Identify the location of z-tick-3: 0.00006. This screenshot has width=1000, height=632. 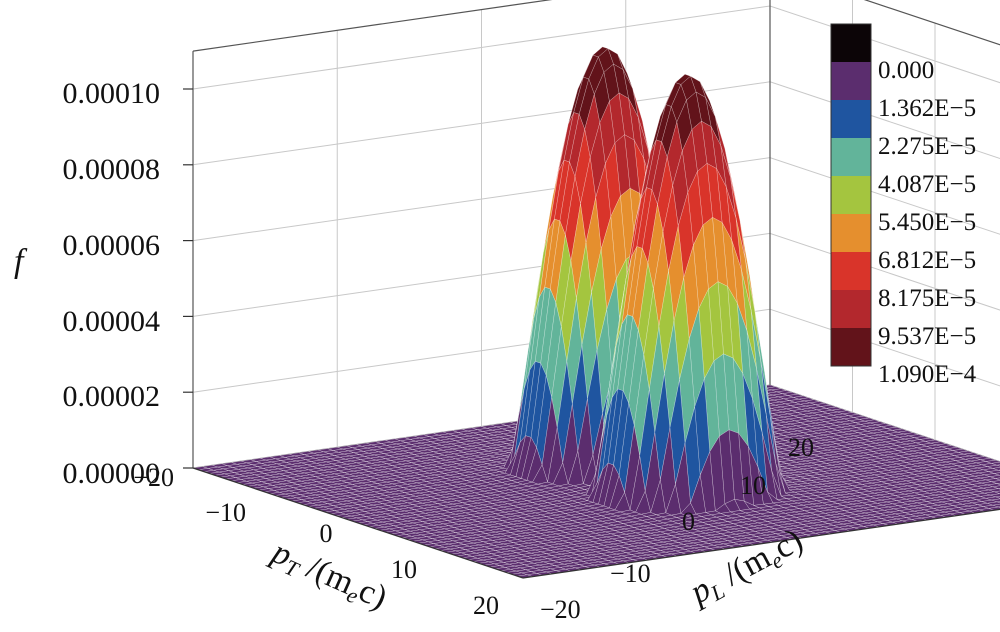
(112, 245).